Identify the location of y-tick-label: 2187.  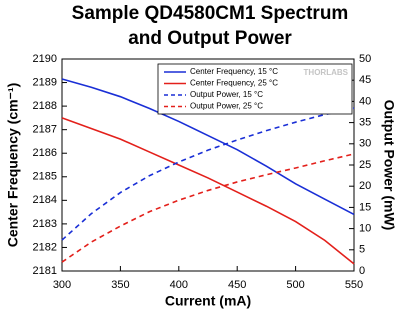
(45, 130).